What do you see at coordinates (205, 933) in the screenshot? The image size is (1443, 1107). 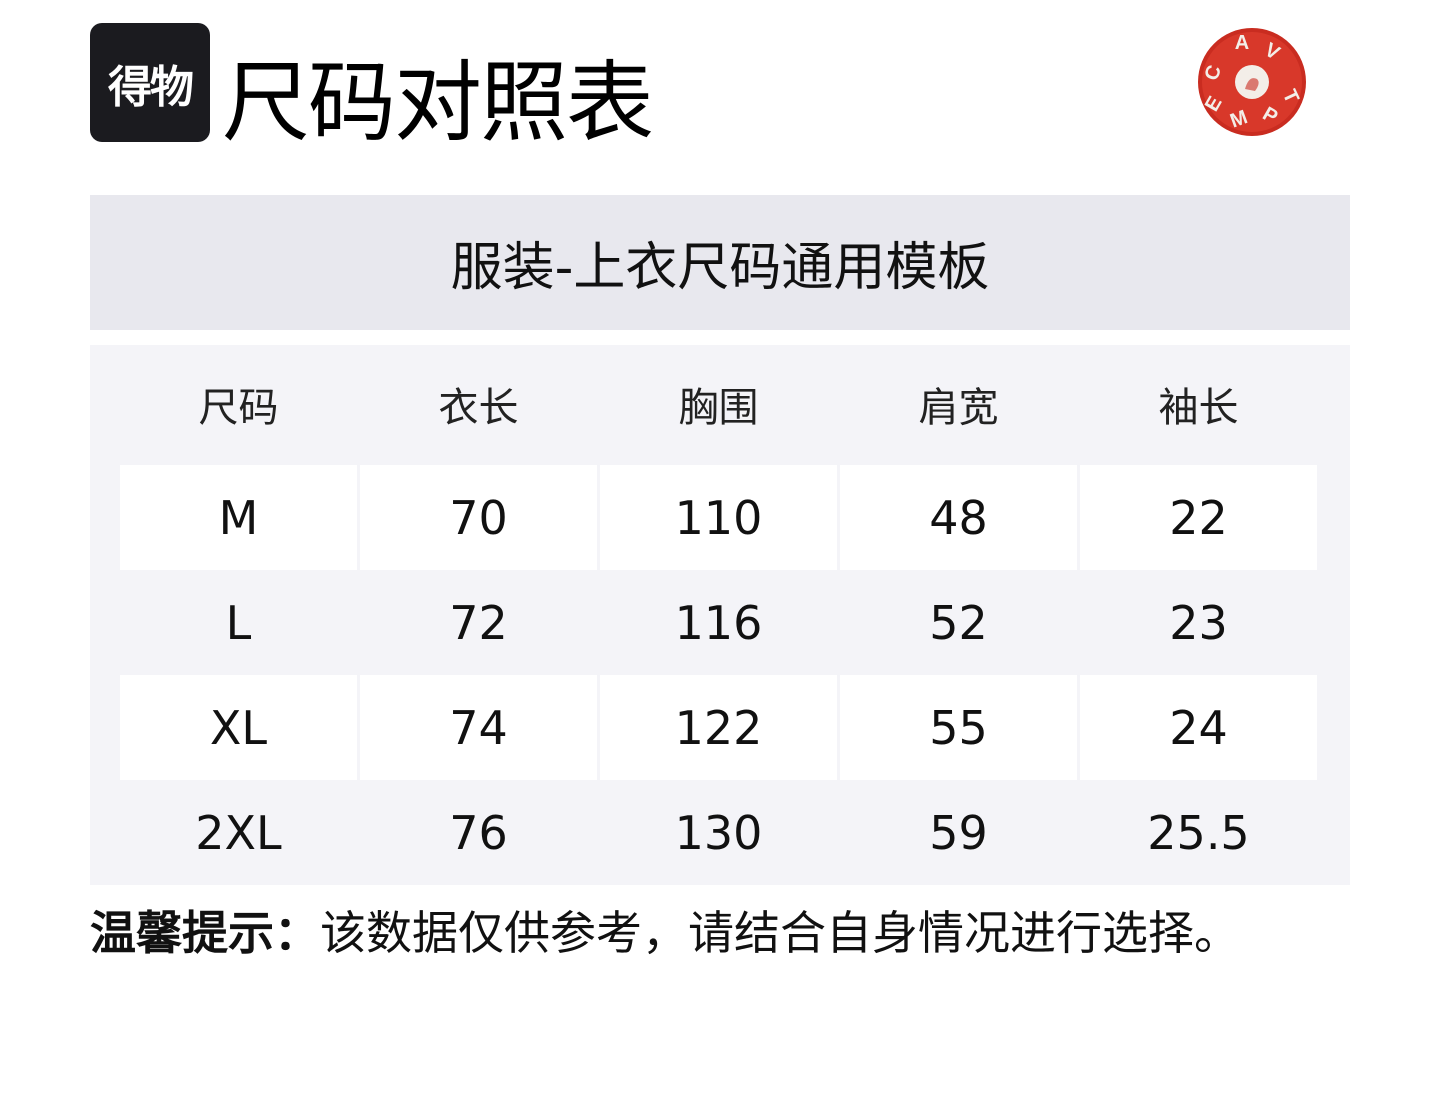 I see `tip-label: 温馨提示：` at bounding box center [205, 933].